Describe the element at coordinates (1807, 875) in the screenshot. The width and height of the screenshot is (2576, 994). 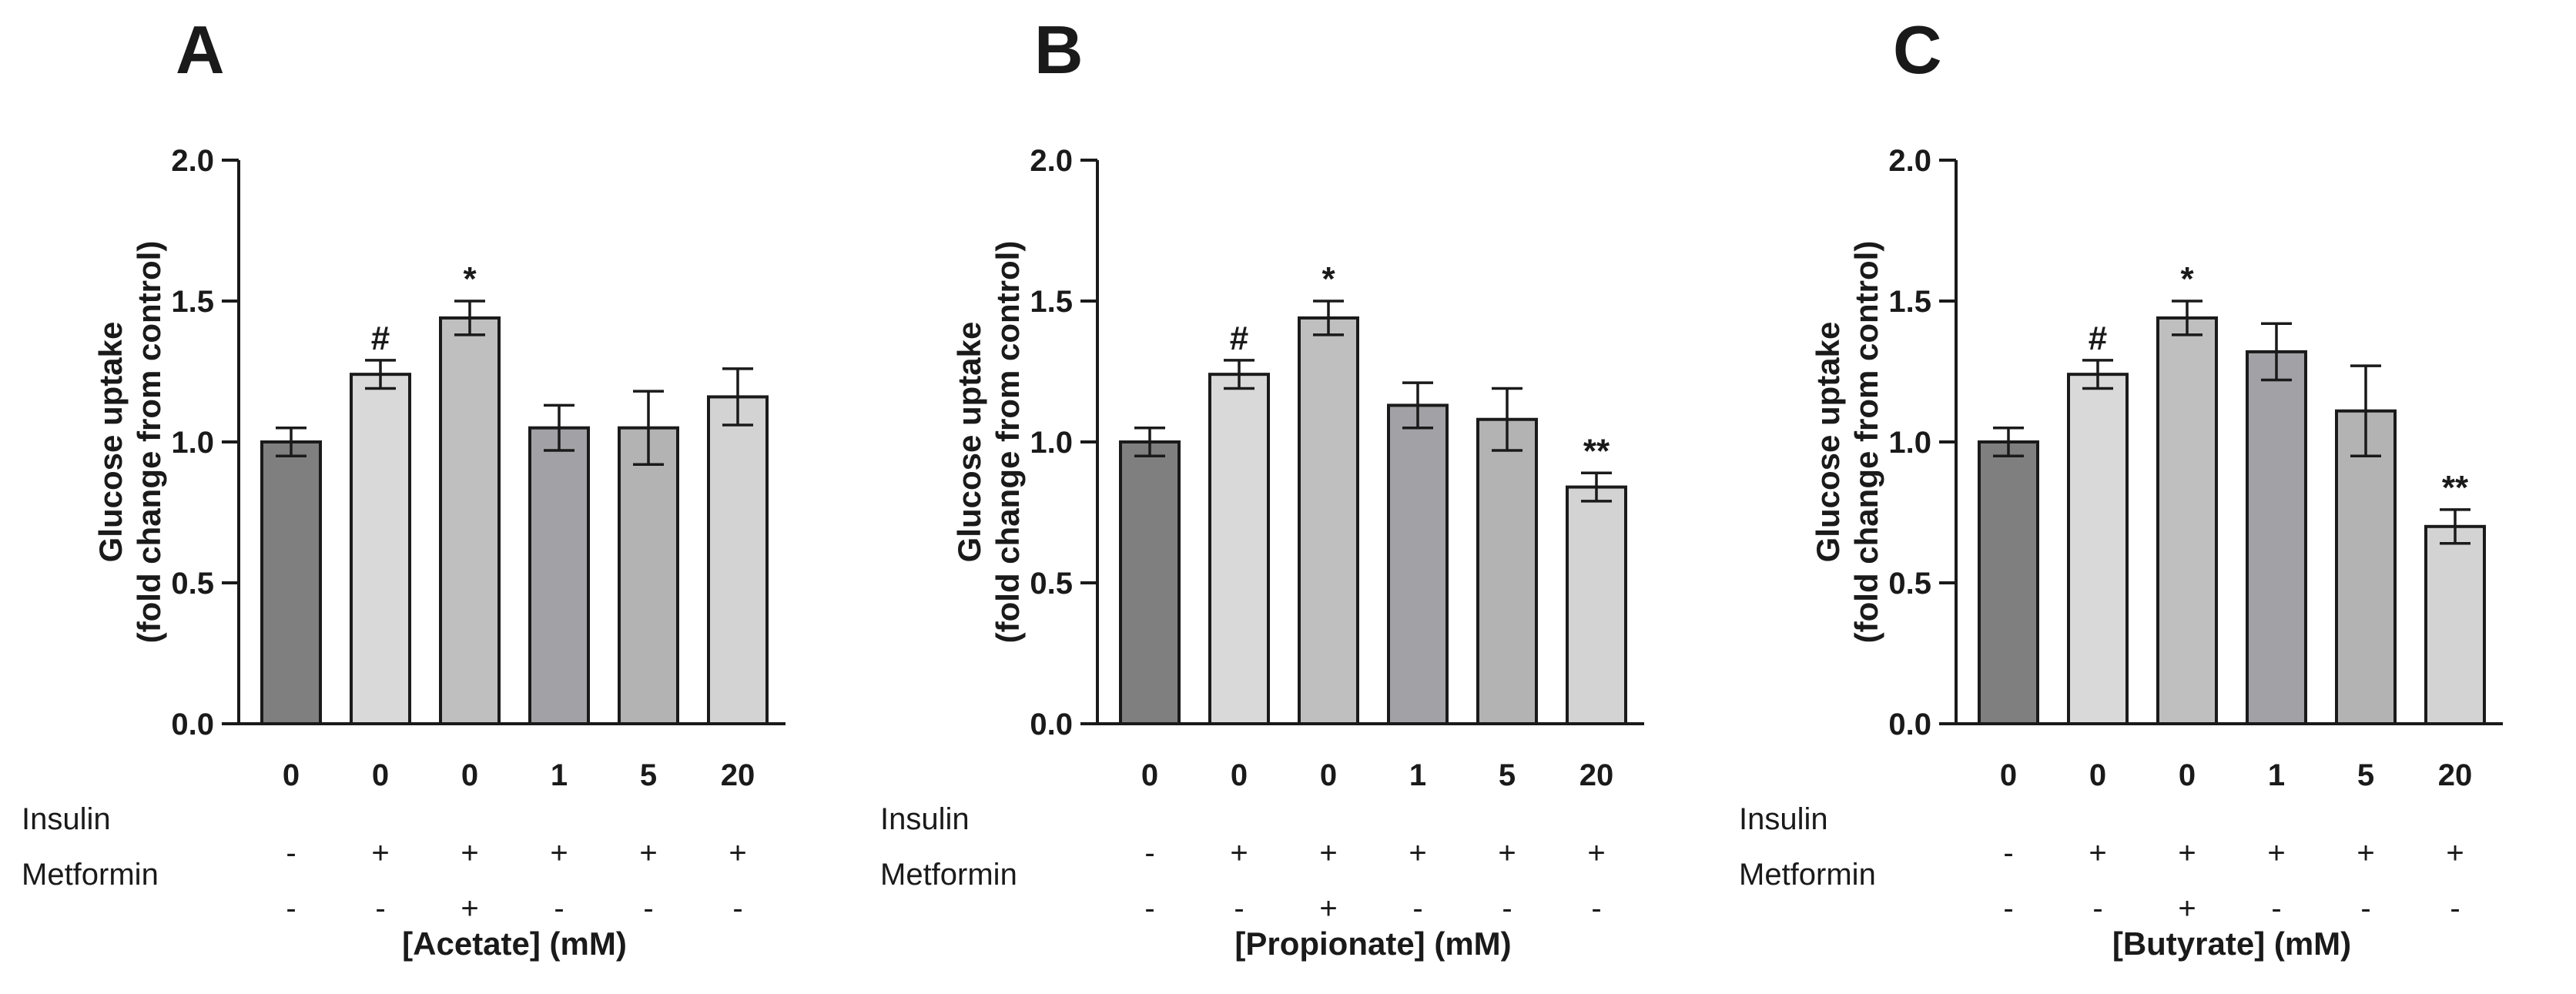
I see `treatment-row-name: Metformin` at that location.